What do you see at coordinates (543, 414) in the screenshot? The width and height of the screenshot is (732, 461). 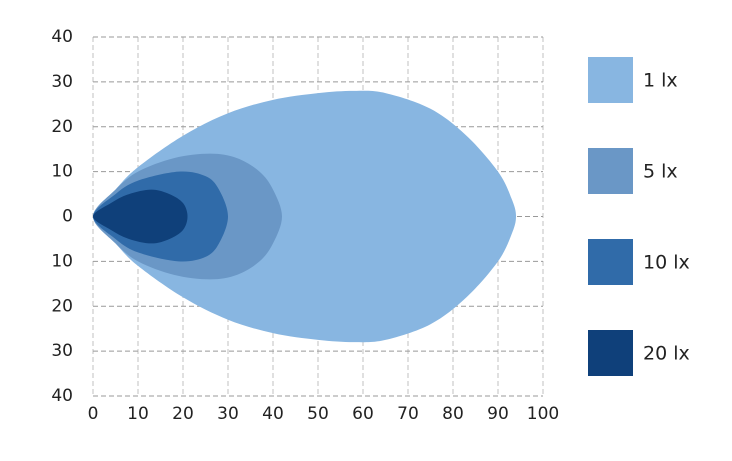 I see `x-tick-label: 100` at bounding box center [543, 414].